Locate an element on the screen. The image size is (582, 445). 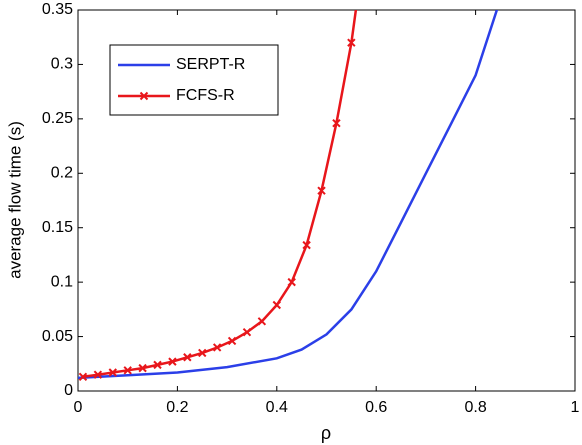
y-tick-label: 0.15 is located at coordinates (57, 227).